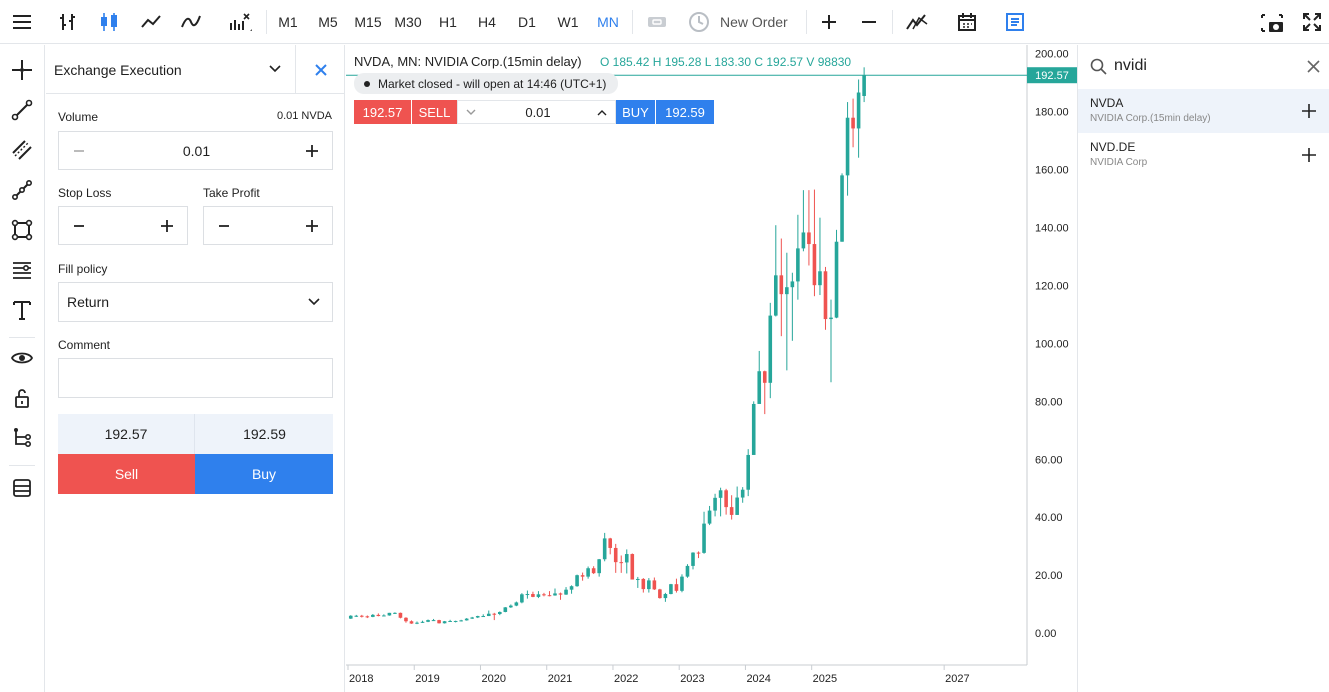  What do you see at coordinates (383, 112) in the screenshot?
I see `quick-sell-price: 192.57` at bounding box center [383, 112].